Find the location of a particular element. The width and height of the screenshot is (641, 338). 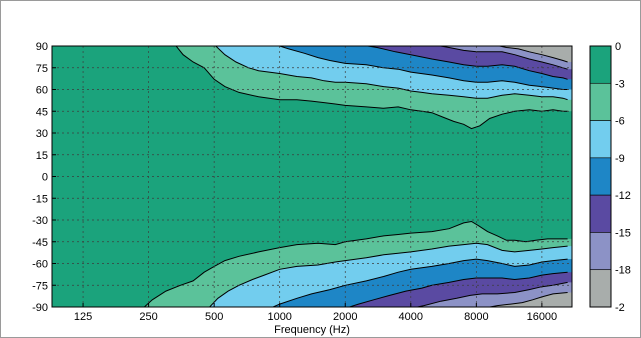

y-tick-label: 15 is located at coordinates (42, 156).